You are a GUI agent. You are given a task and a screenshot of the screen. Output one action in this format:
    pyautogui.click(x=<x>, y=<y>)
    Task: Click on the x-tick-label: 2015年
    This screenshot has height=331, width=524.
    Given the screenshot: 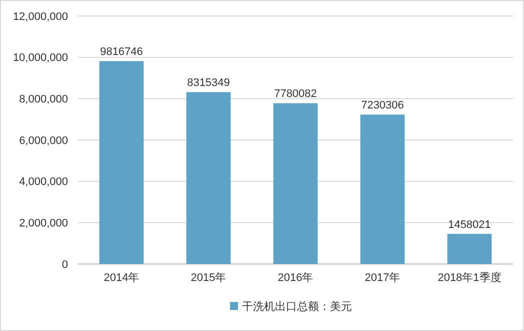 What is the action you would take?
    pyautogui.click(x=208, y=278)
    